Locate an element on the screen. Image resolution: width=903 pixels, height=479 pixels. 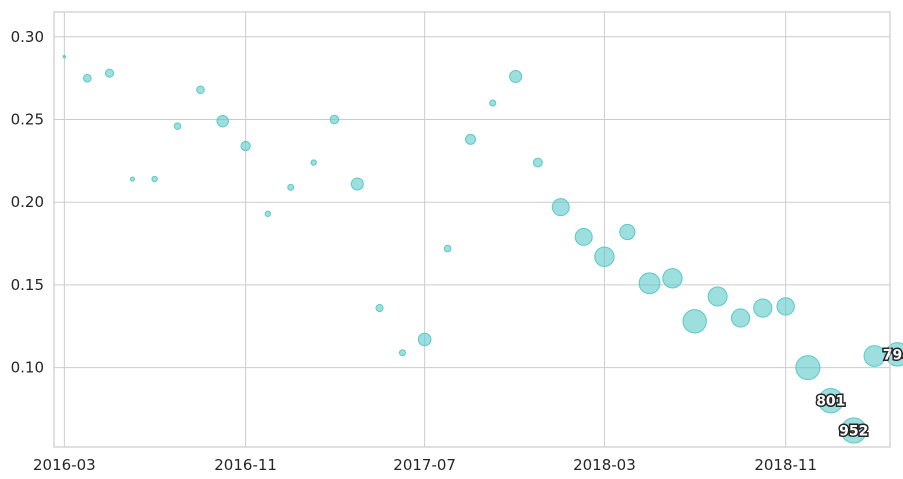
x-tick-label: 2016-11 is located at coordinates (245, 465).